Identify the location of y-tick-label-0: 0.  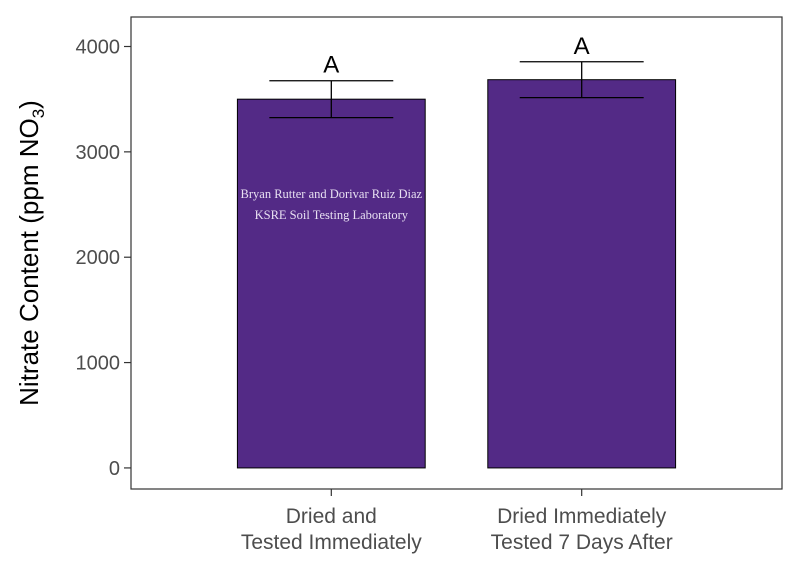
(114, 469).